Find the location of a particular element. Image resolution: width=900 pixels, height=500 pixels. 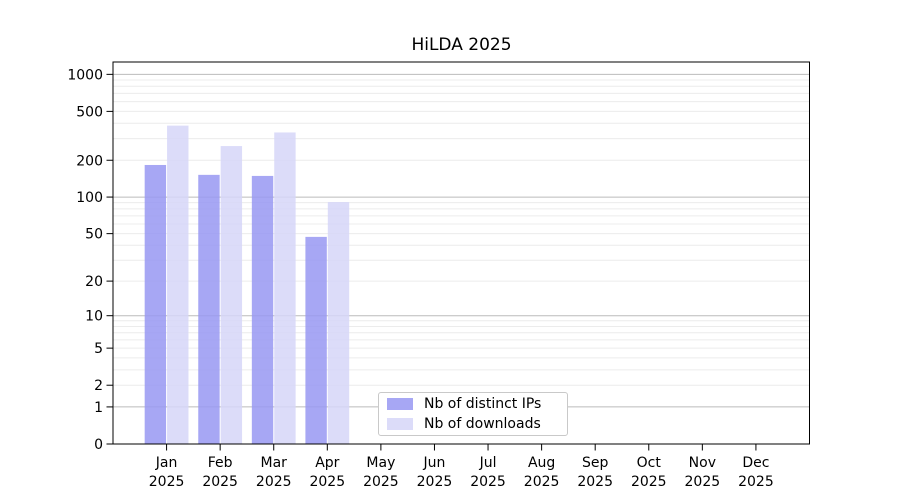

x-axis-tick-label: May 2025 is located at coordinates (381, 472).